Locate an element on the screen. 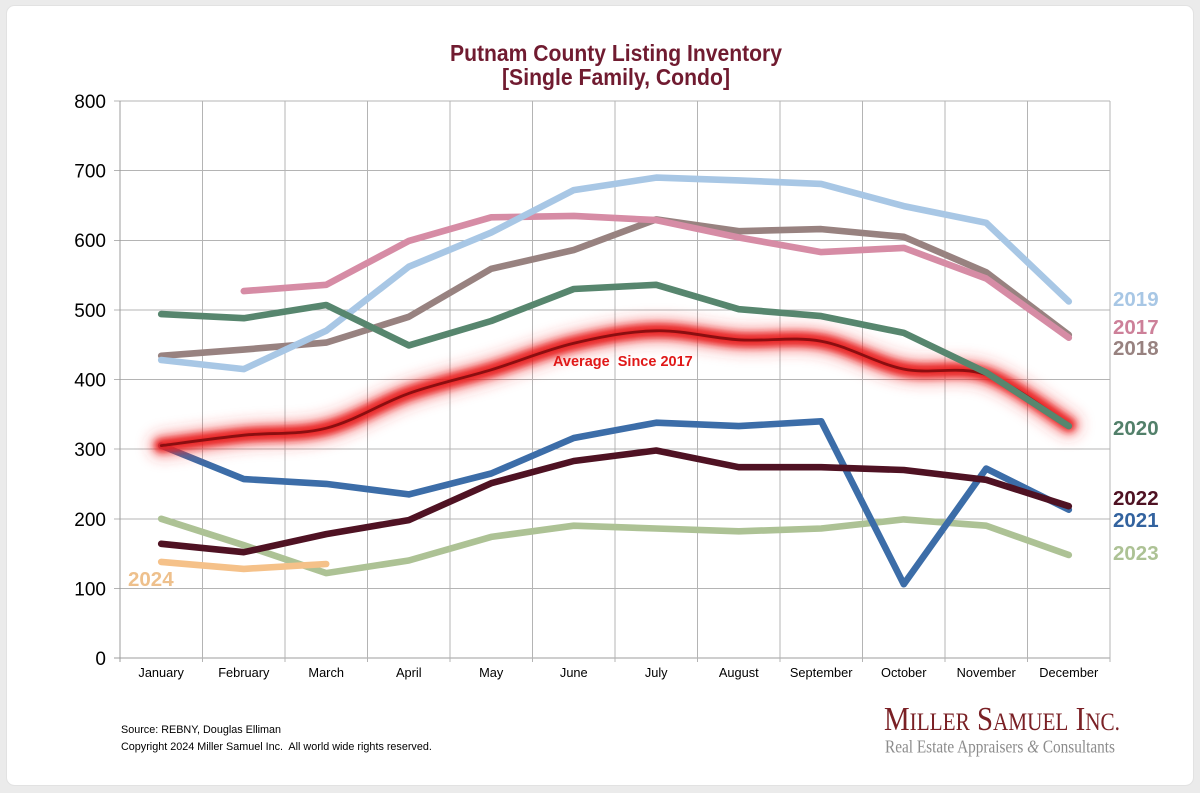  svg-text: January is located at coordinates (161, 672).